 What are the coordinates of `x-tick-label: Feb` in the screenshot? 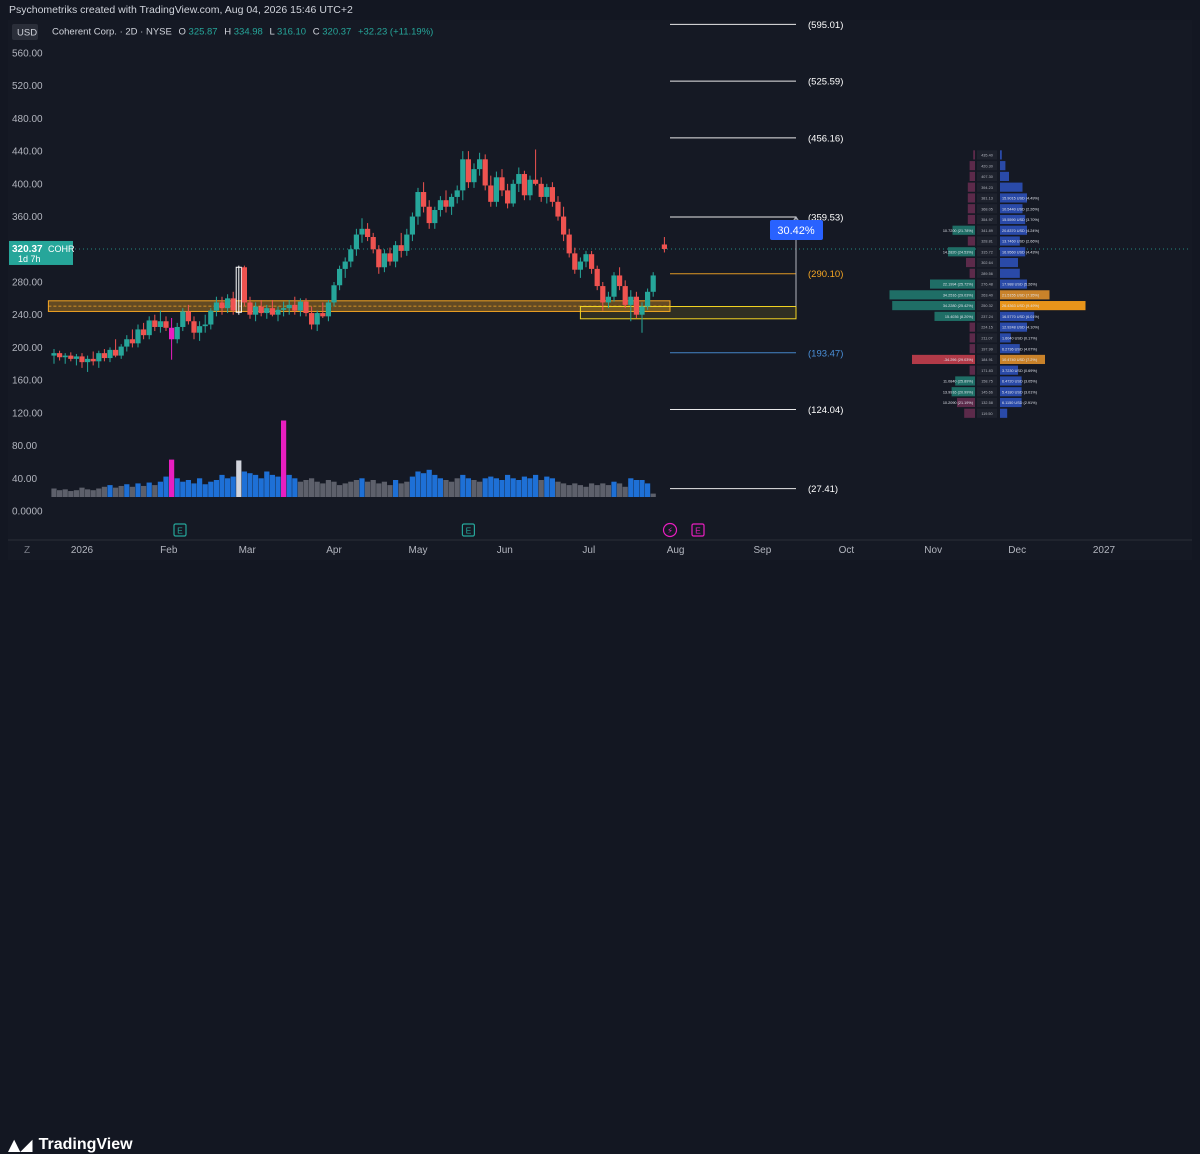 It's located at (169, 550).